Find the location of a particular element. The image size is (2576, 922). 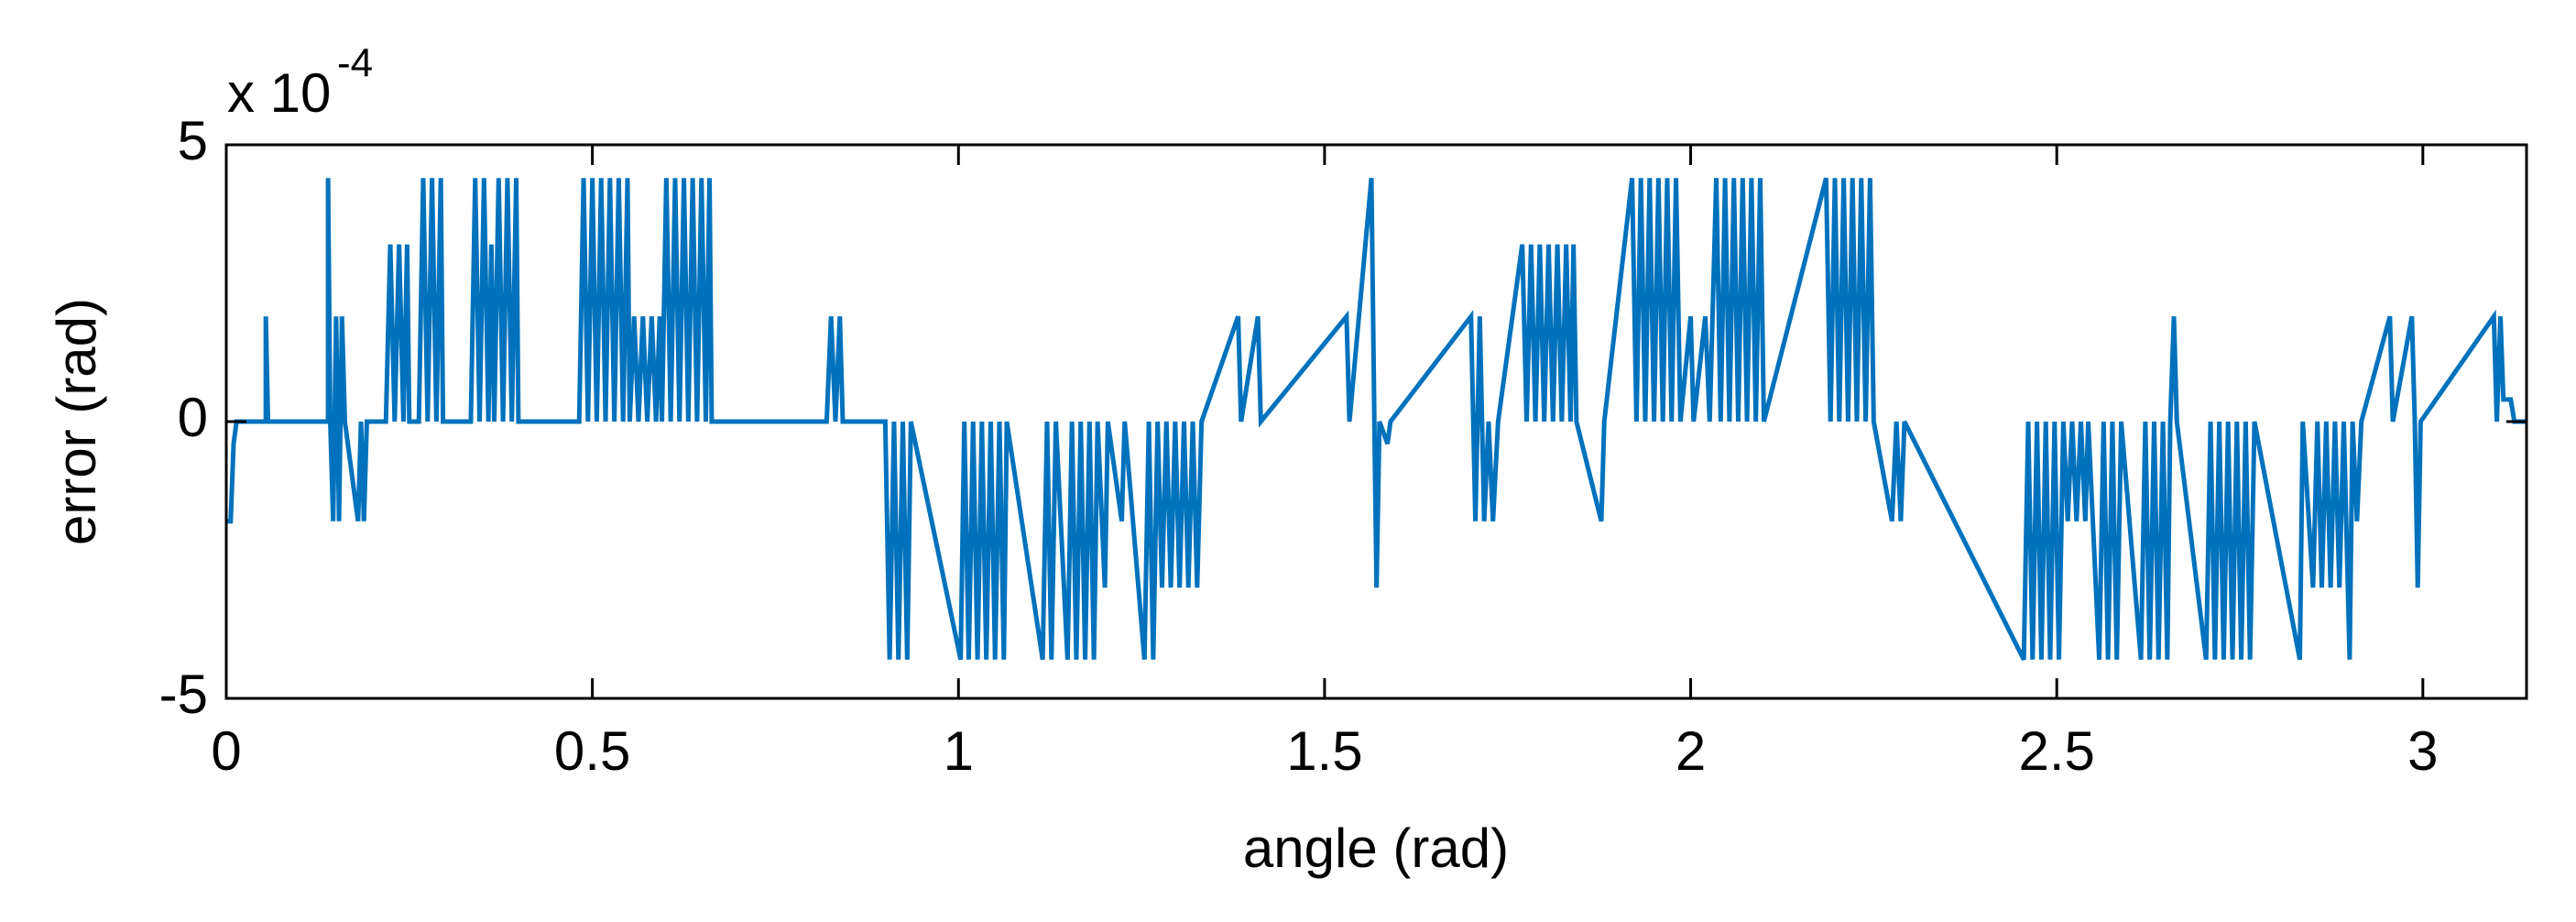

x-tick-label: 2 is located at coordinates (1691, 751).